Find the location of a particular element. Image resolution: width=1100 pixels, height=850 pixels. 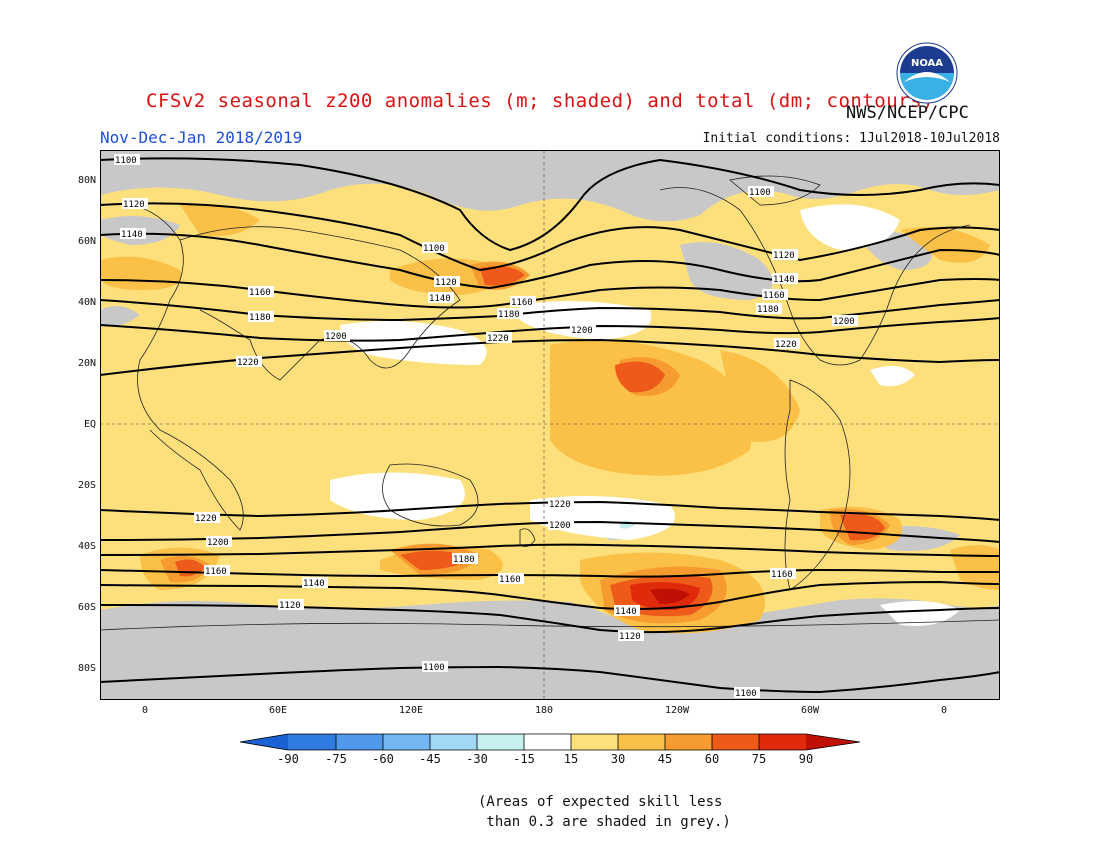

agency-label: NWS/NCEP/CPC is located at coordinates (907, 113).